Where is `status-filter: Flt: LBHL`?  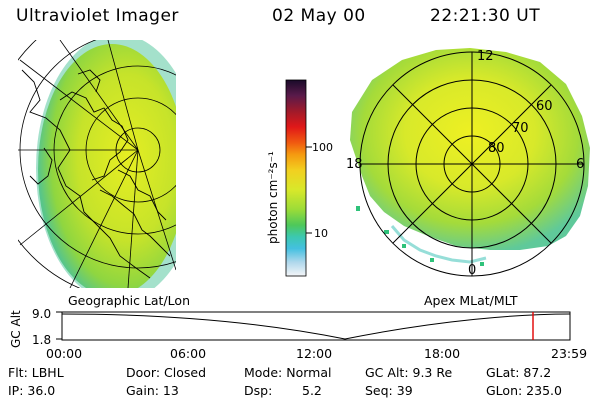
status-filter: Flt: LBHL is located at coordinates (36, 372).